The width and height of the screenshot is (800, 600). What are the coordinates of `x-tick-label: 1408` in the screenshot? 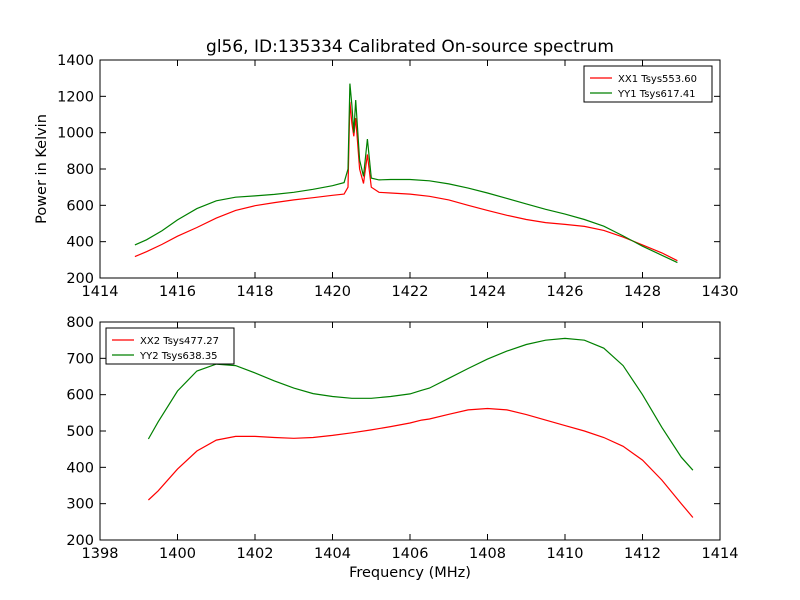 It's located at (487, 554).